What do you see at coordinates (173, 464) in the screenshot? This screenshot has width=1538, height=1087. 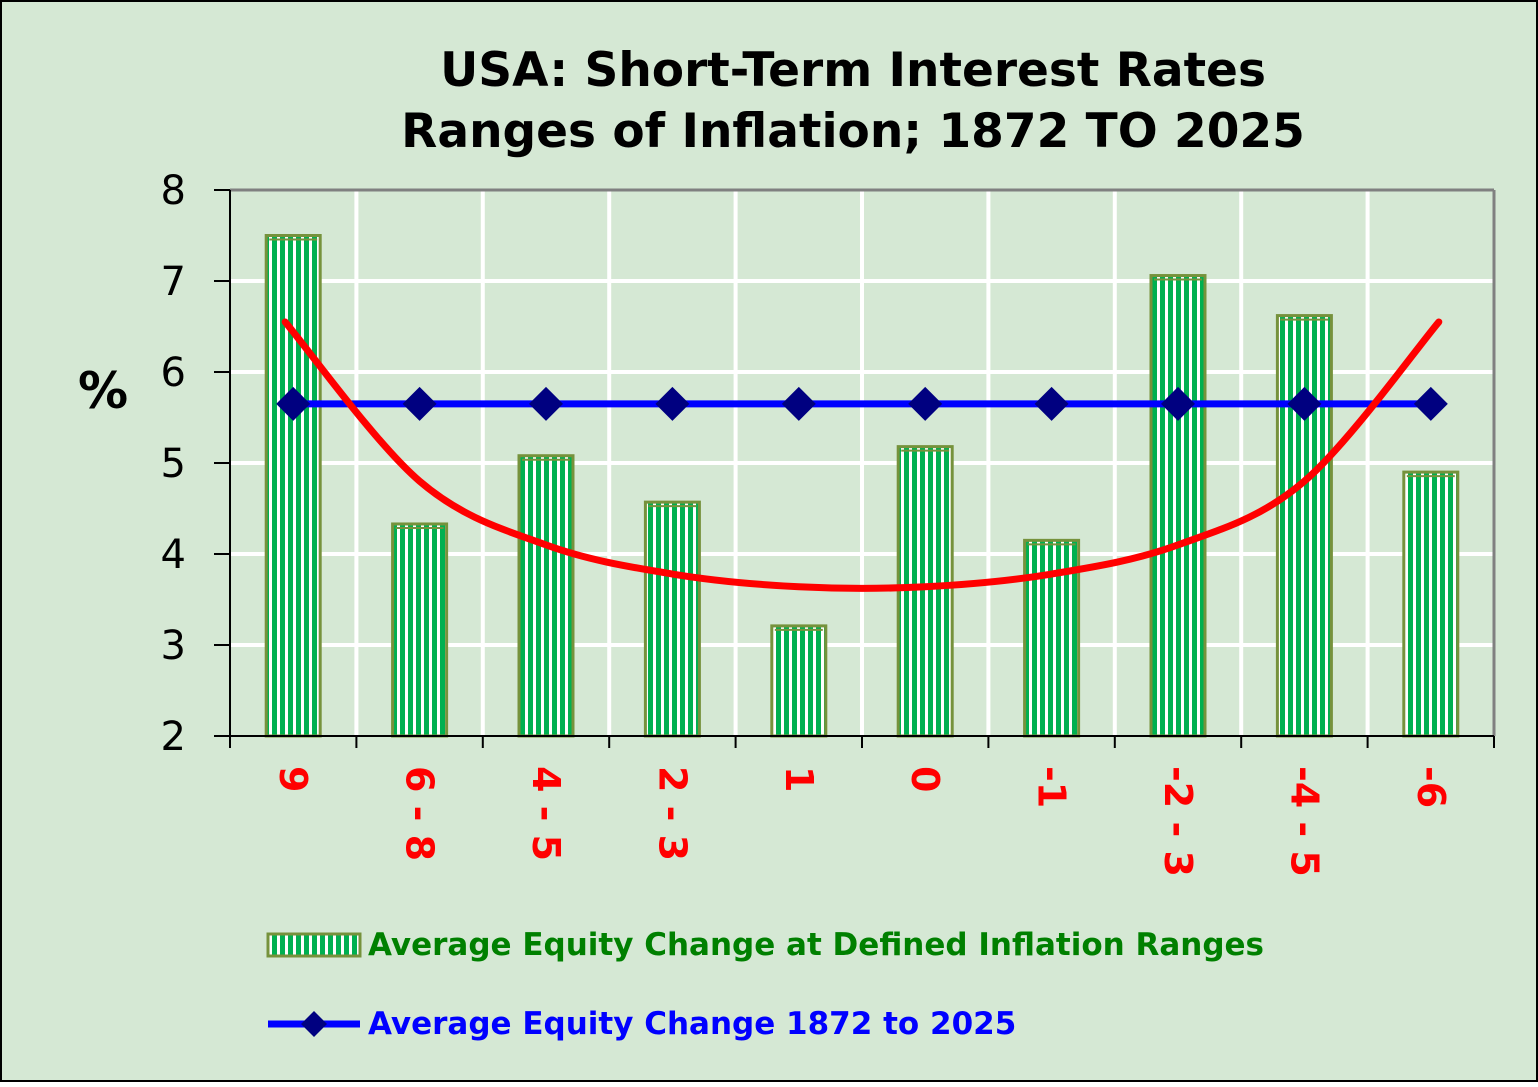 I see `y-tick-label: 5` at bounding box center [173, 464].